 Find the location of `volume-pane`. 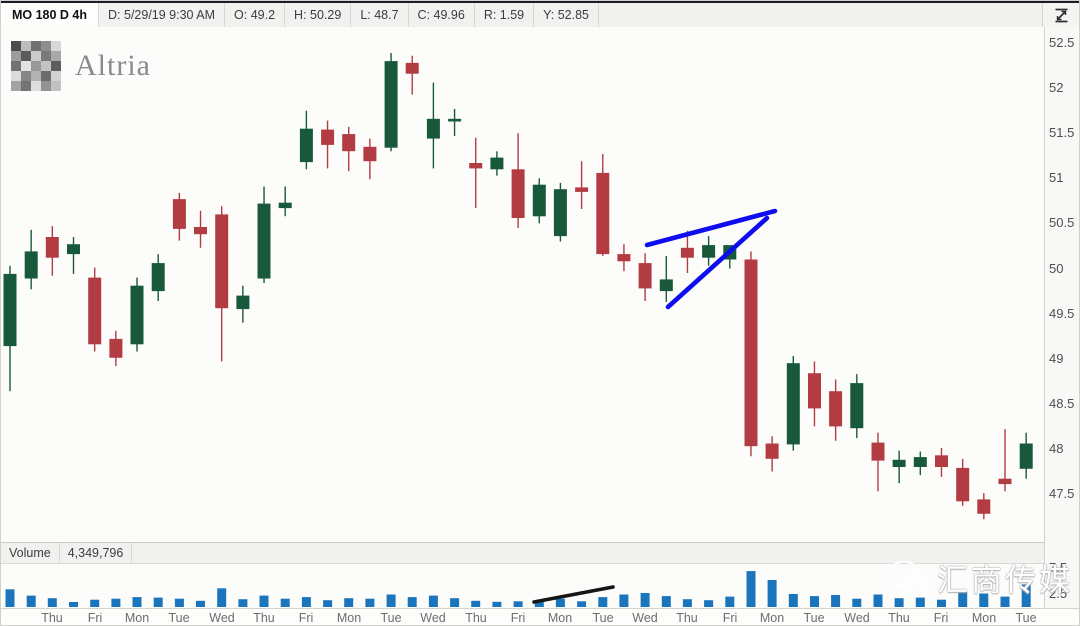

volume-pane is located at coordinates (522, 586).